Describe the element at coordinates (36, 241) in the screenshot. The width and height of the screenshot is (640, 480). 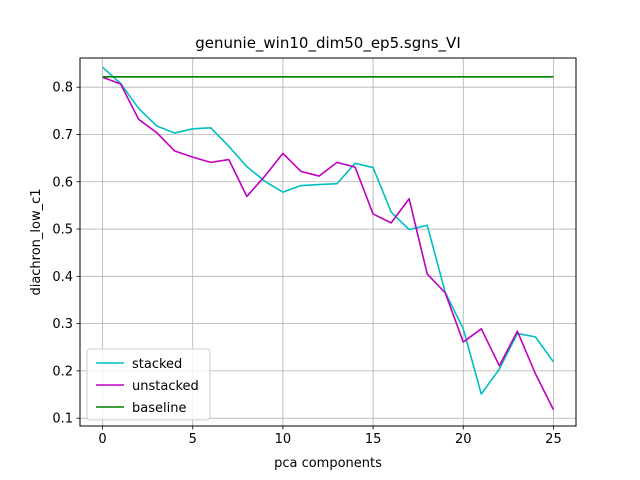
I see `y-axis-title: diachron_low_c1` at that location.